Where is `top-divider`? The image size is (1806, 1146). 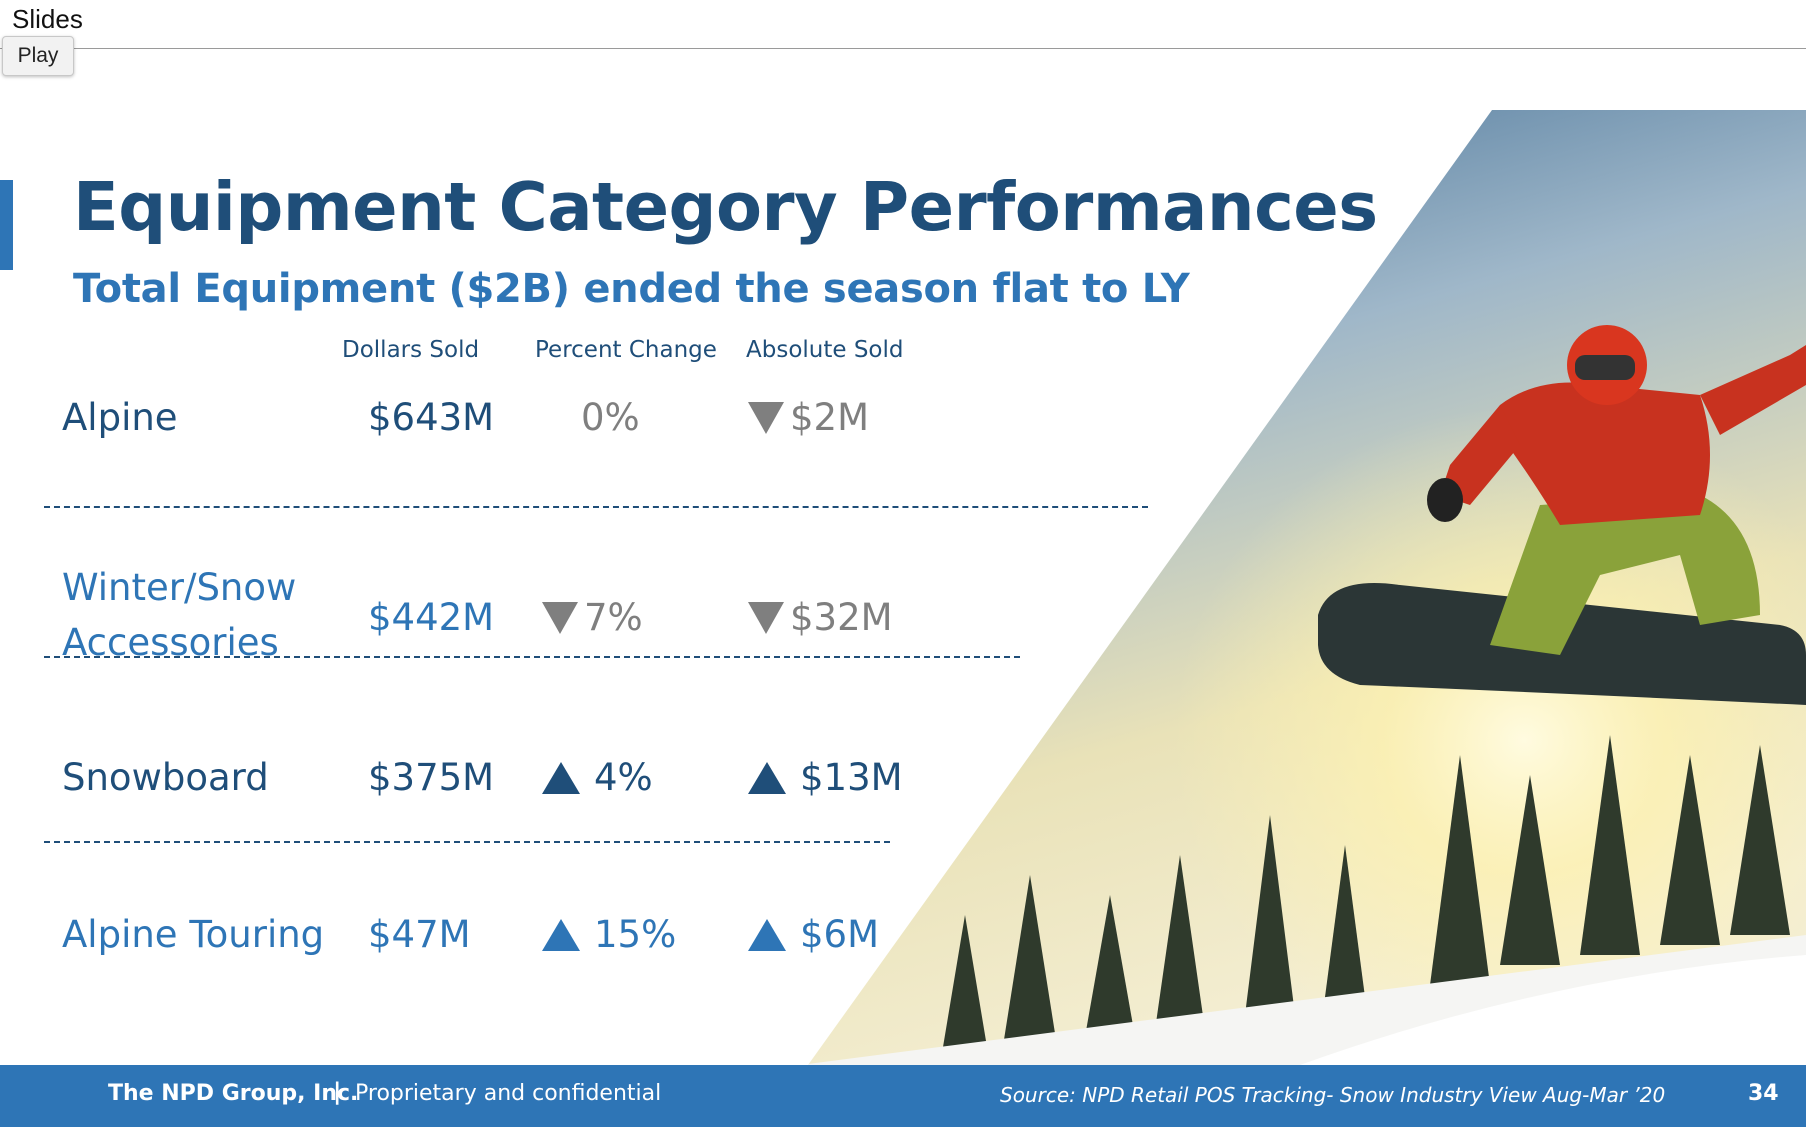 top-divider is located at coordinates (903, 48).